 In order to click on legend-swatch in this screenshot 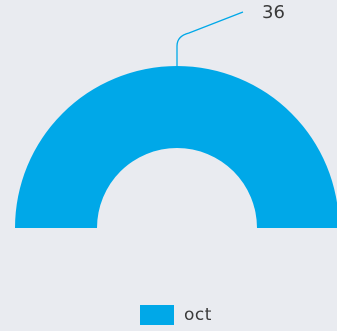, I will do `click(157, 315)`.